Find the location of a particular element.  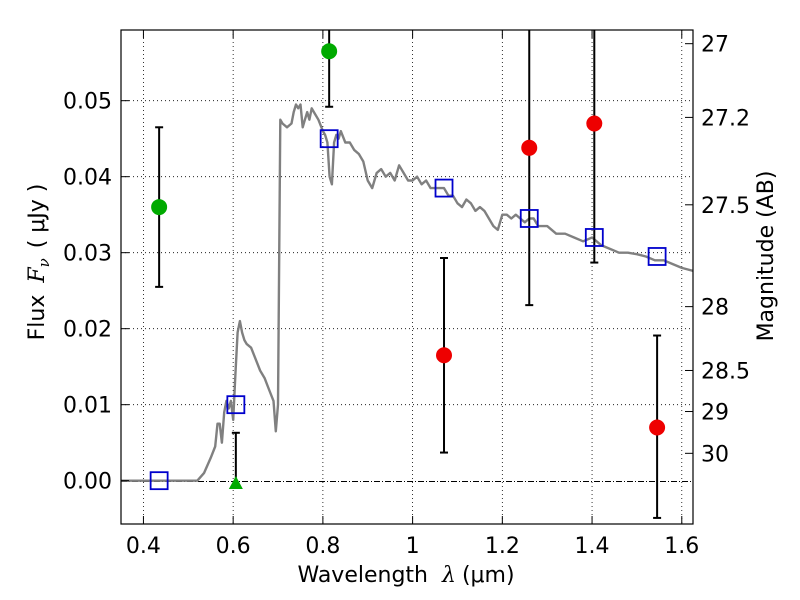

magnitude-tick-label: 27 is located at coordinates (715, 45).